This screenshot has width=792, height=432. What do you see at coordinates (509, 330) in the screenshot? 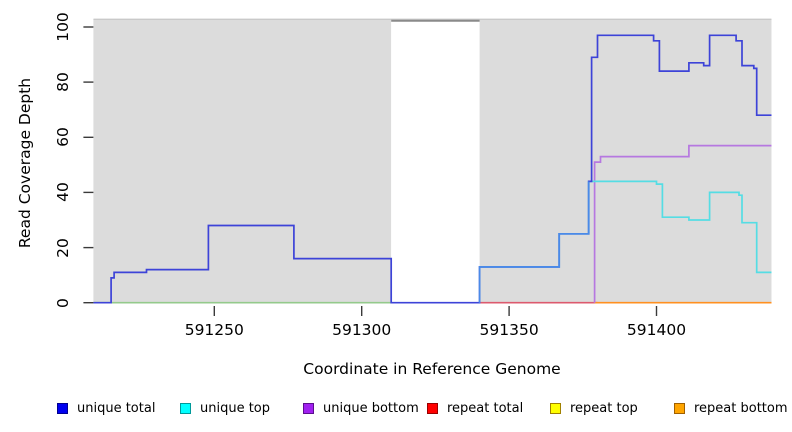
I see `x-tick-label: 591350` at bounding box center [509, 330].